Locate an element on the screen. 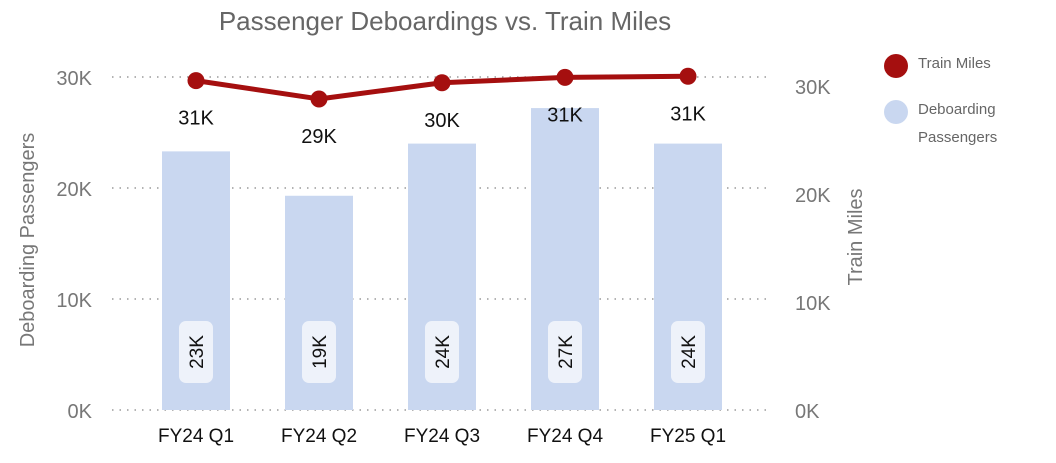 Image resolution: width=1056 pixels, height=463 pixels. y-left-axis-title: Deboarding Passengers is located at coordinates (28, 240).